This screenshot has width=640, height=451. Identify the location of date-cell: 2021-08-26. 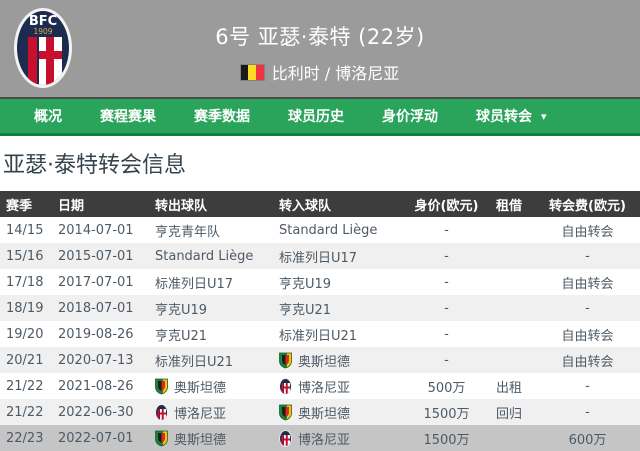
(96, 386).